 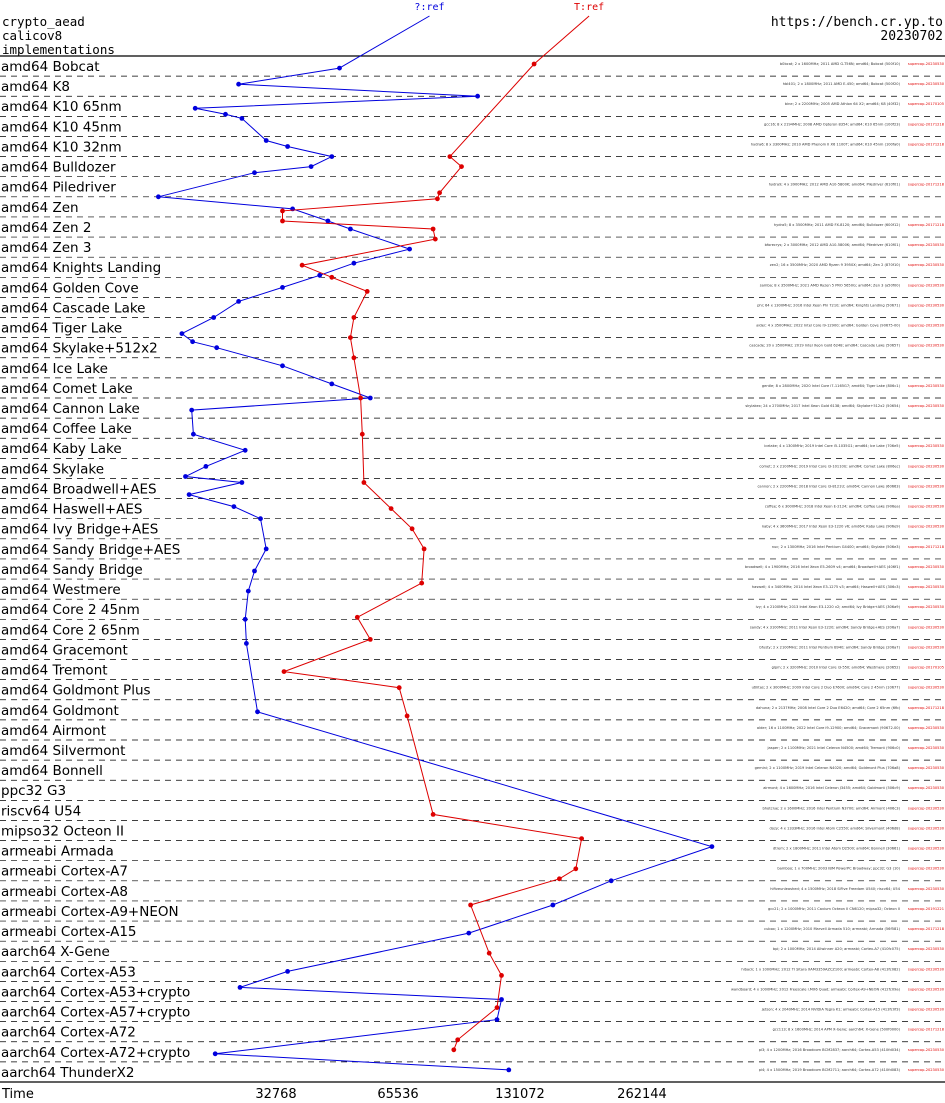 I want to click on machine-note-version: supercop-20191221, so click(x=926, y=909).